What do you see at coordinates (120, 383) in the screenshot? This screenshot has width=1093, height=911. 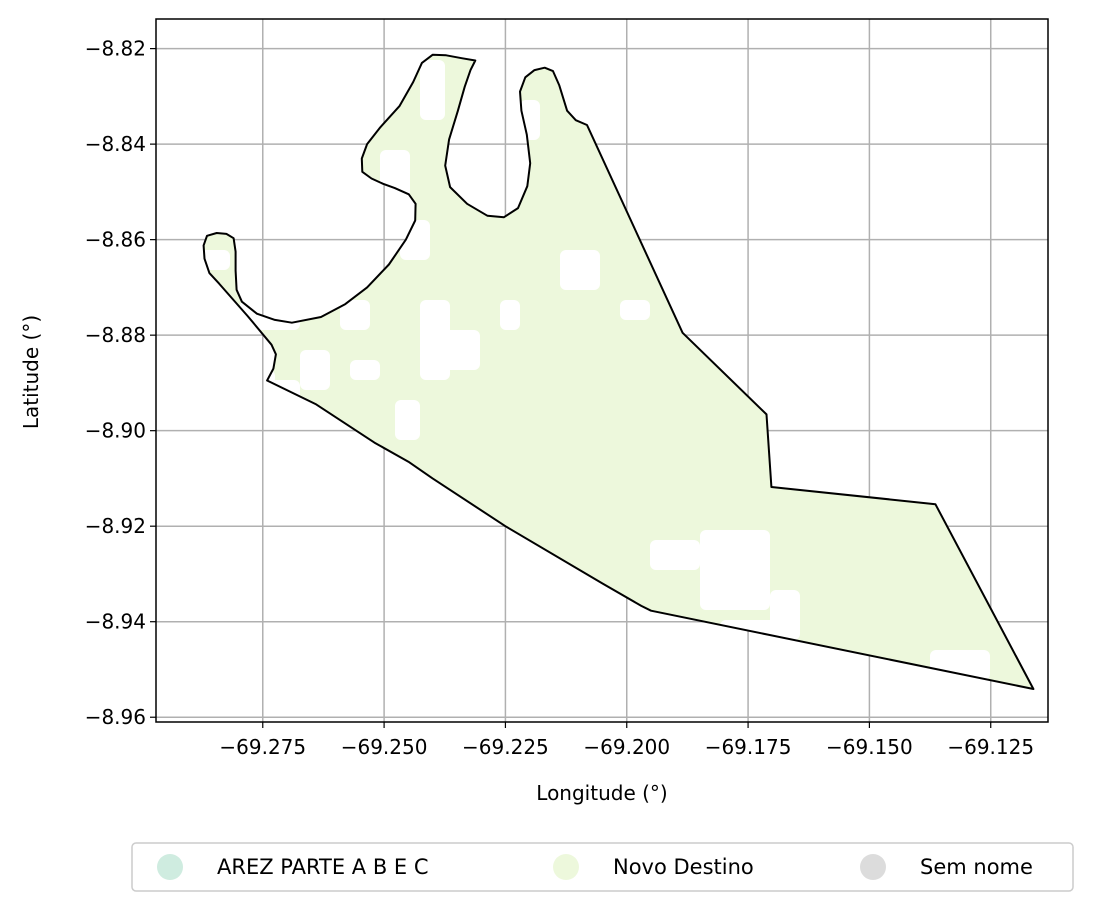 I see `y-axis-ticks: −8.82 −8.84 −8.86 −8.88 −8.90 −8.92 −8.94 −8.96` at bounding box center [120, 383].